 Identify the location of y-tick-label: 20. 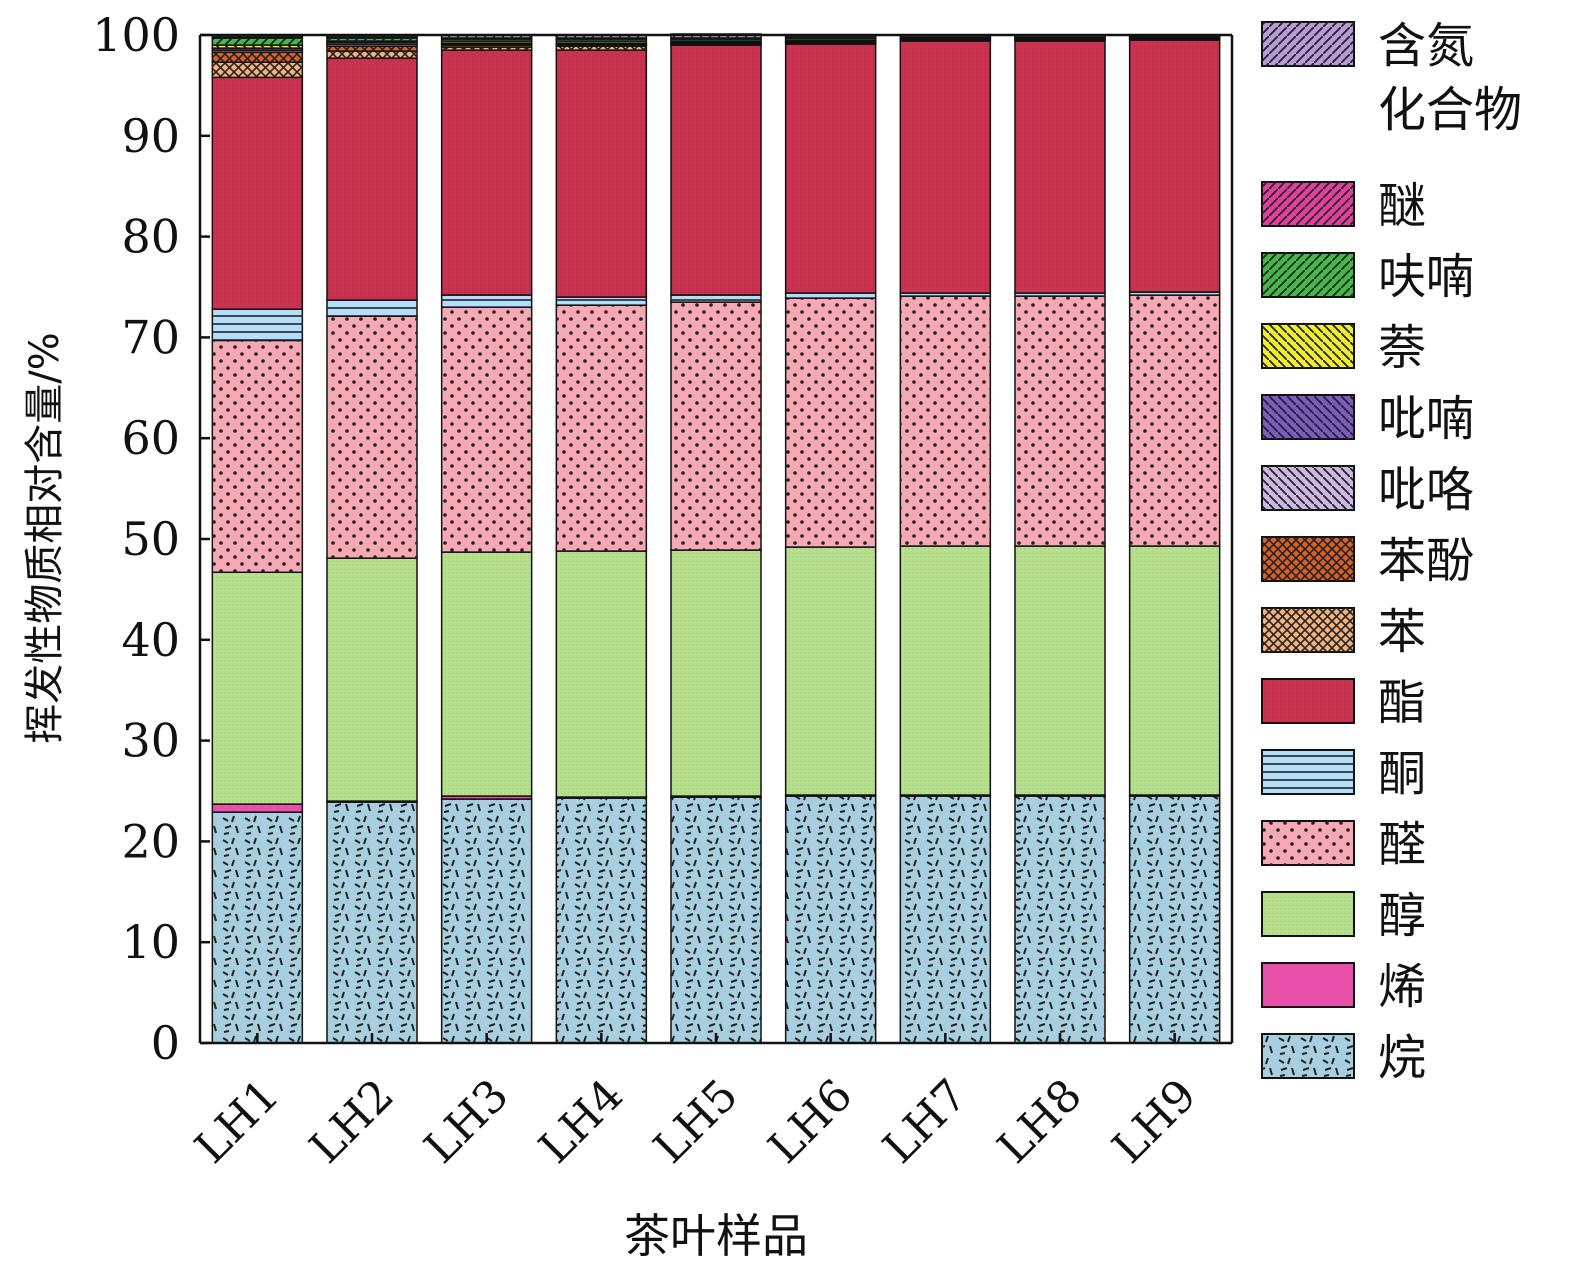
(150, 841).